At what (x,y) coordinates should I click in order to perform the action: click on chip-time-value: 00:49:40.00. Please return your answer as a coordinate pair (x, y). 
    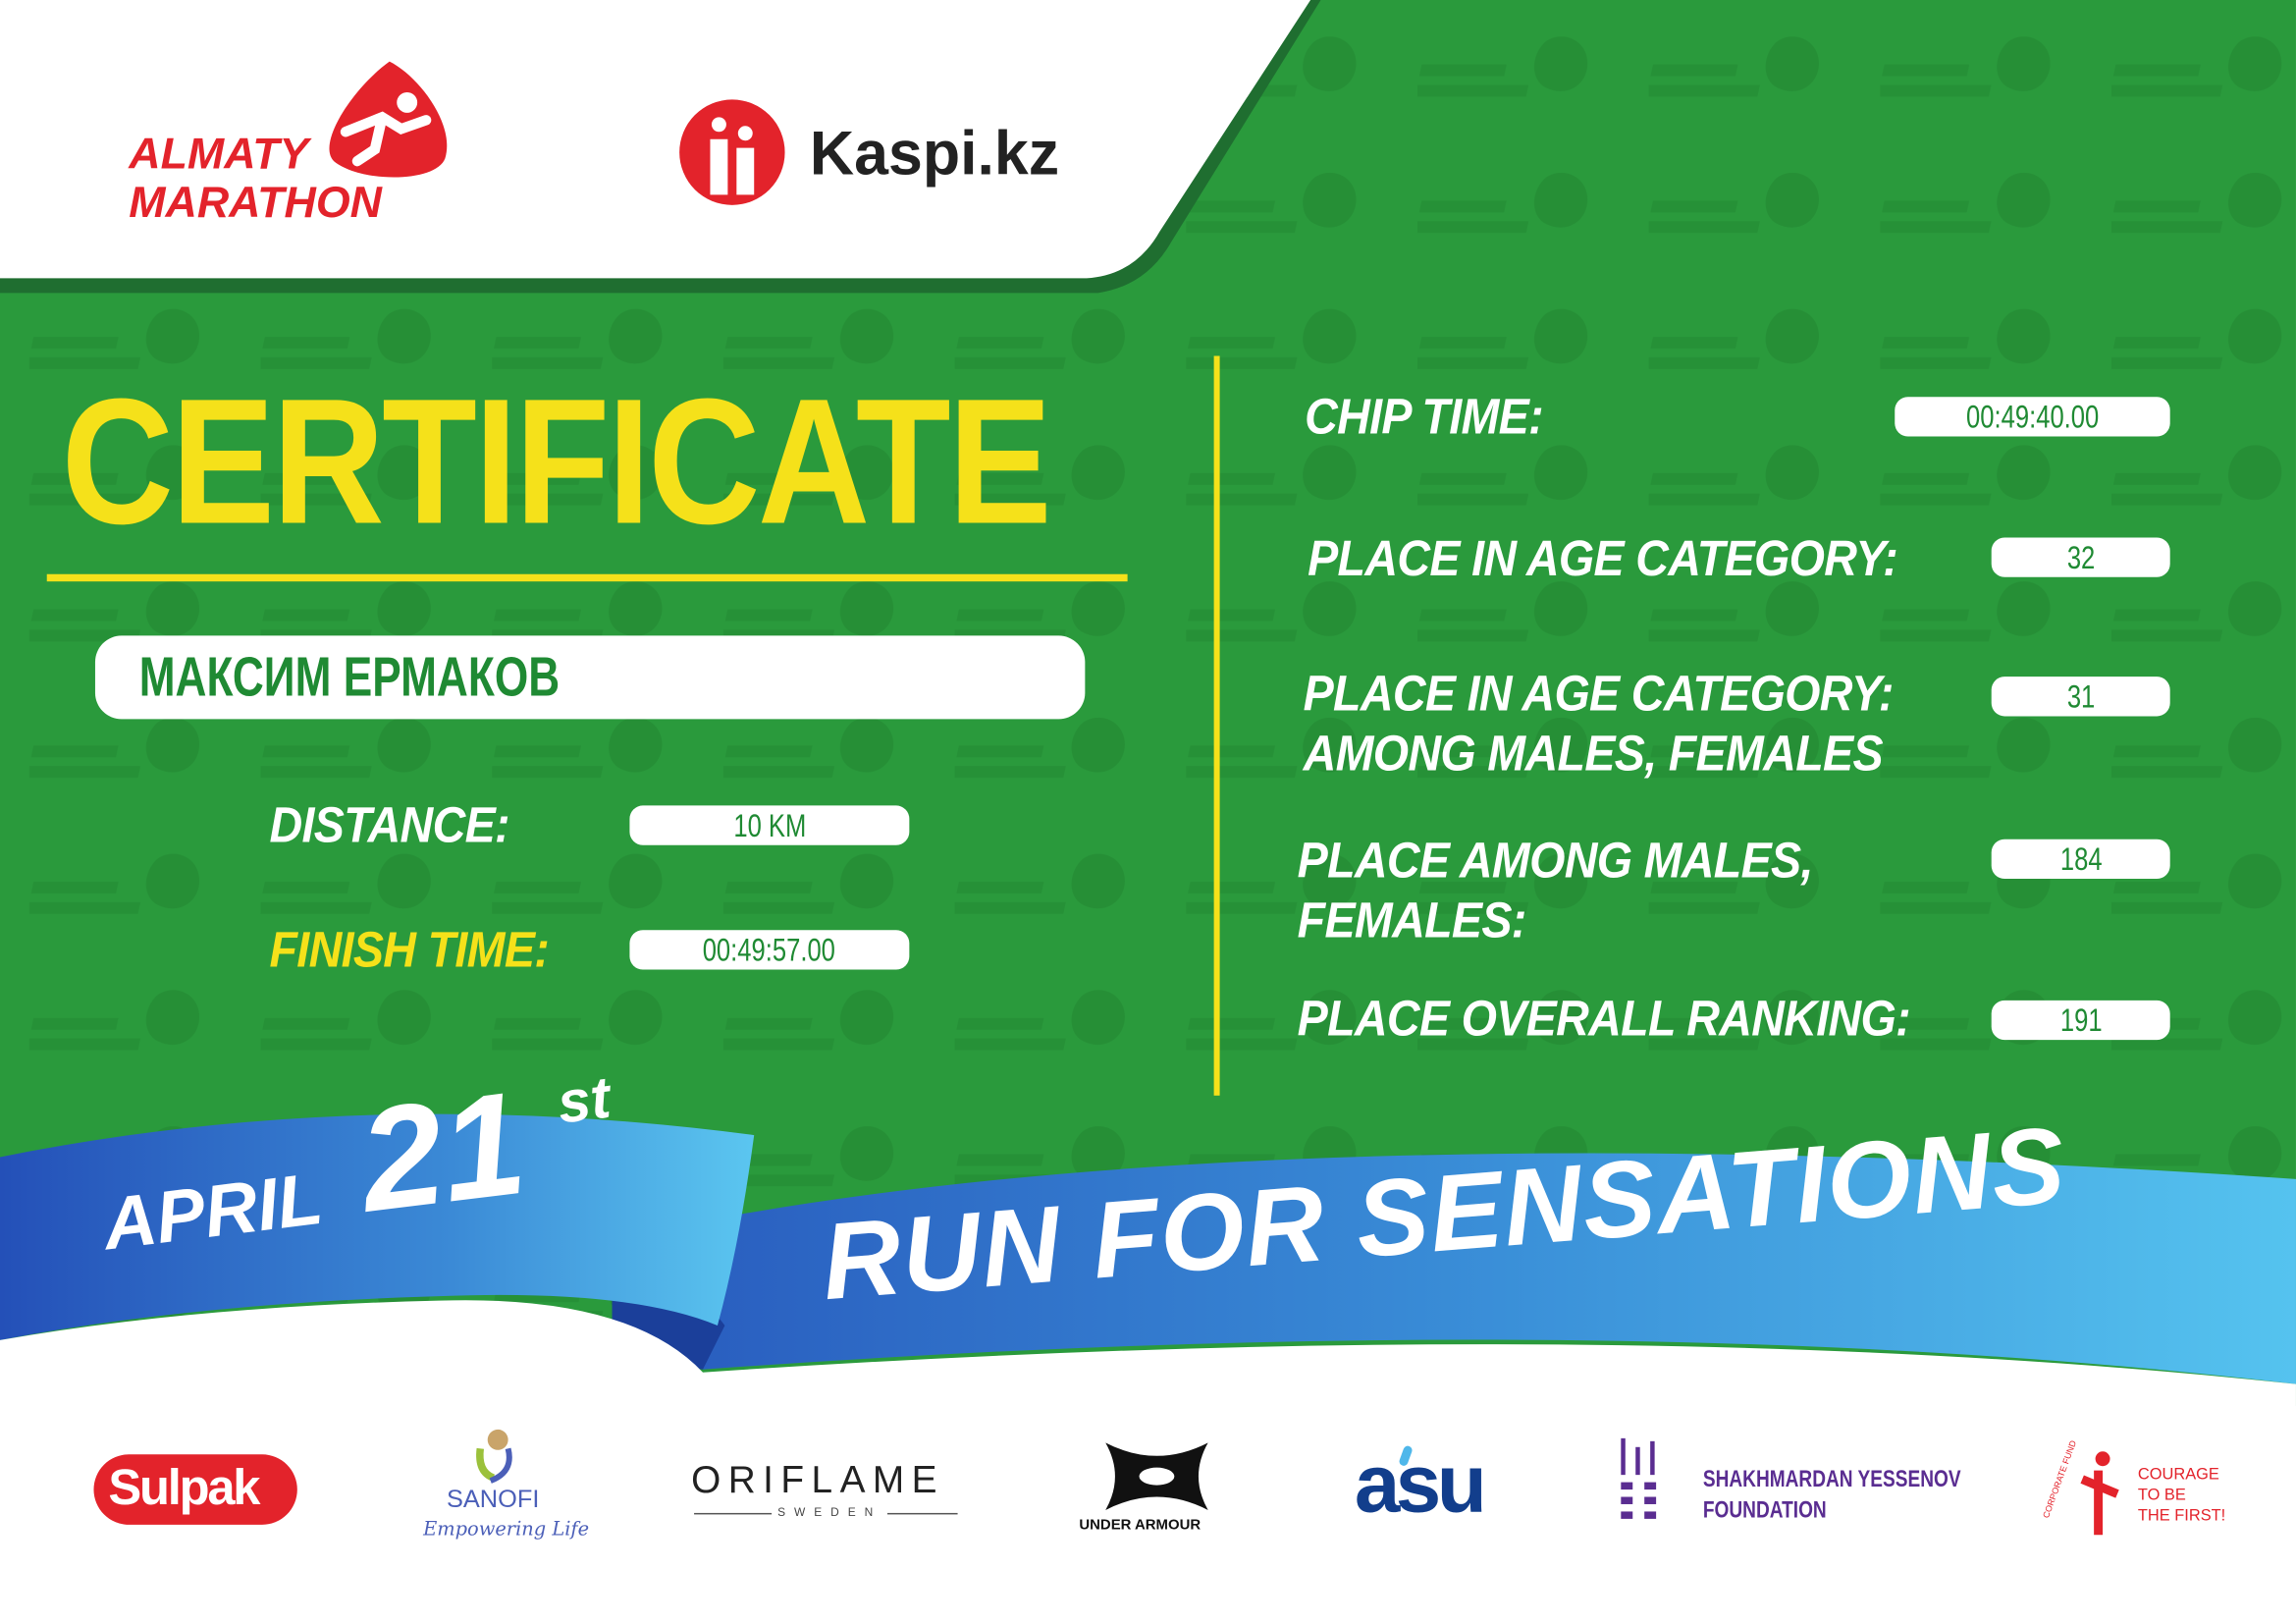
    Looking at the image, I should click on (2032, 417).